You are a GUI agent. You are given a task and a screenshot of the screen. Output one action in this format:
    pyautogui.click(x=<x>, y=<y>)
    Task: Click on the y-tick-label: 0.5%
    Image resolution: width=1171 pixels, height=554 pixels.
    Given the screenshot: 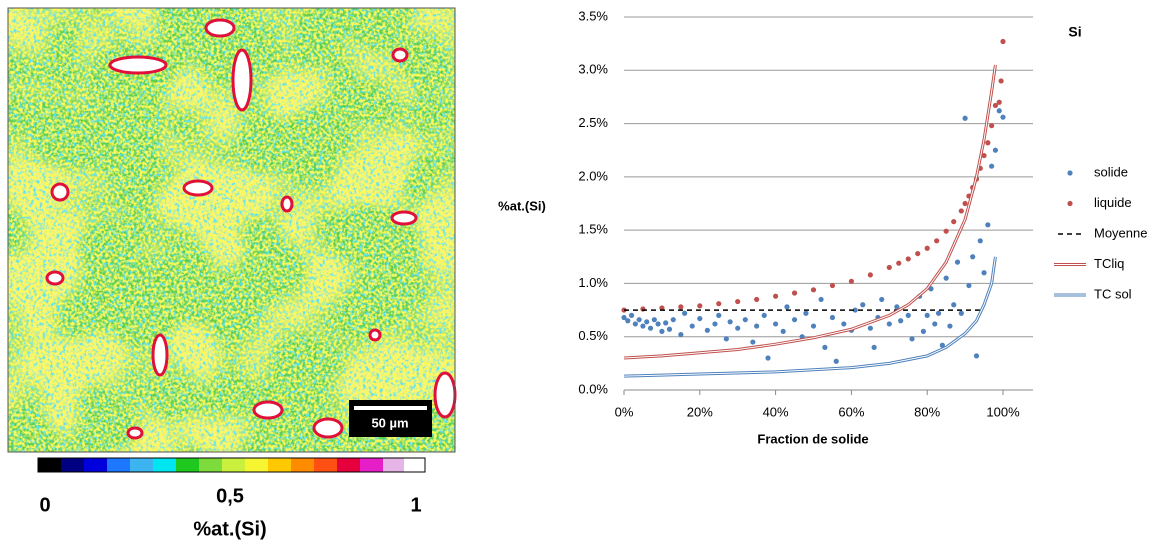 What is the action you would take?
    pyautogui.click(x=593, y=335)
    